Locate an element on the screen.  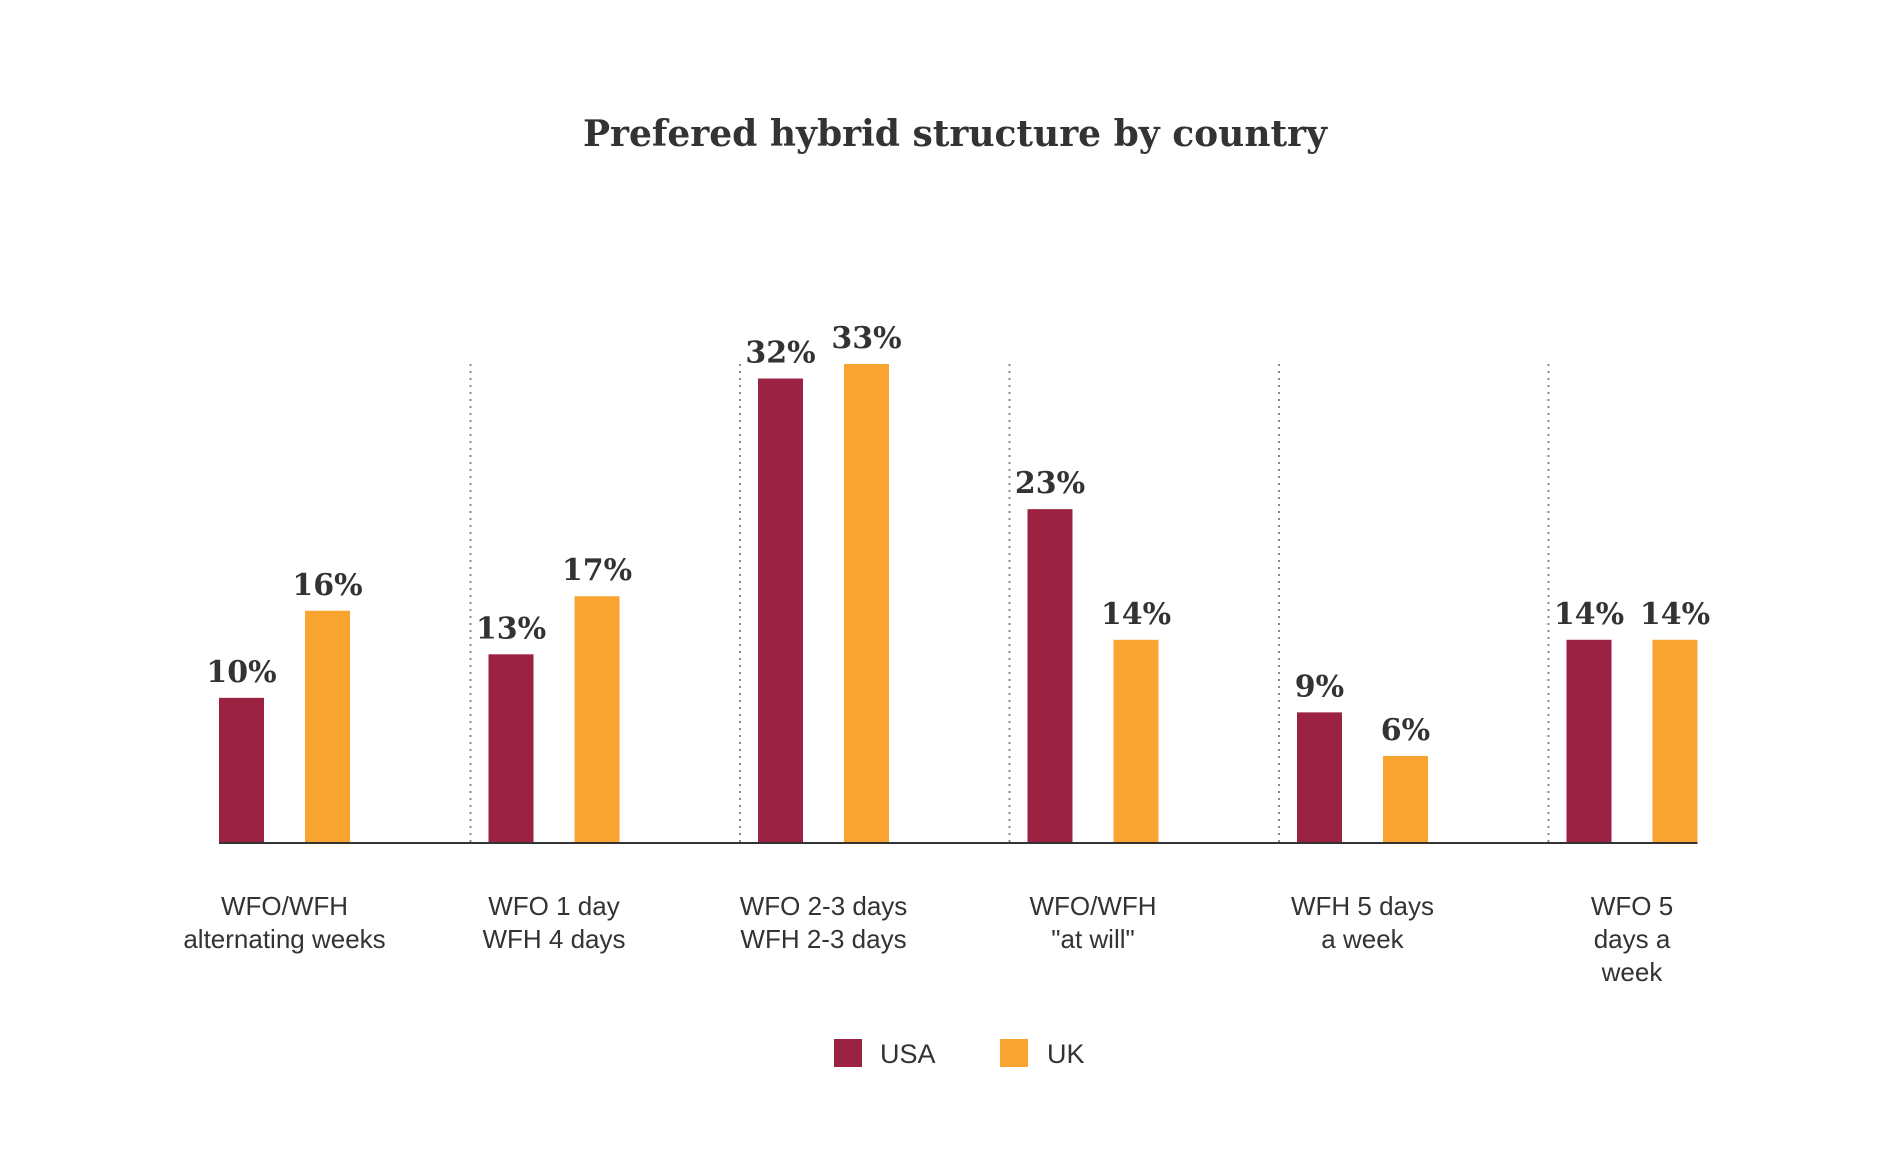
category-label-3: WFO 2-3 days WFH 2-3 days is located at coordinates (824, 922).